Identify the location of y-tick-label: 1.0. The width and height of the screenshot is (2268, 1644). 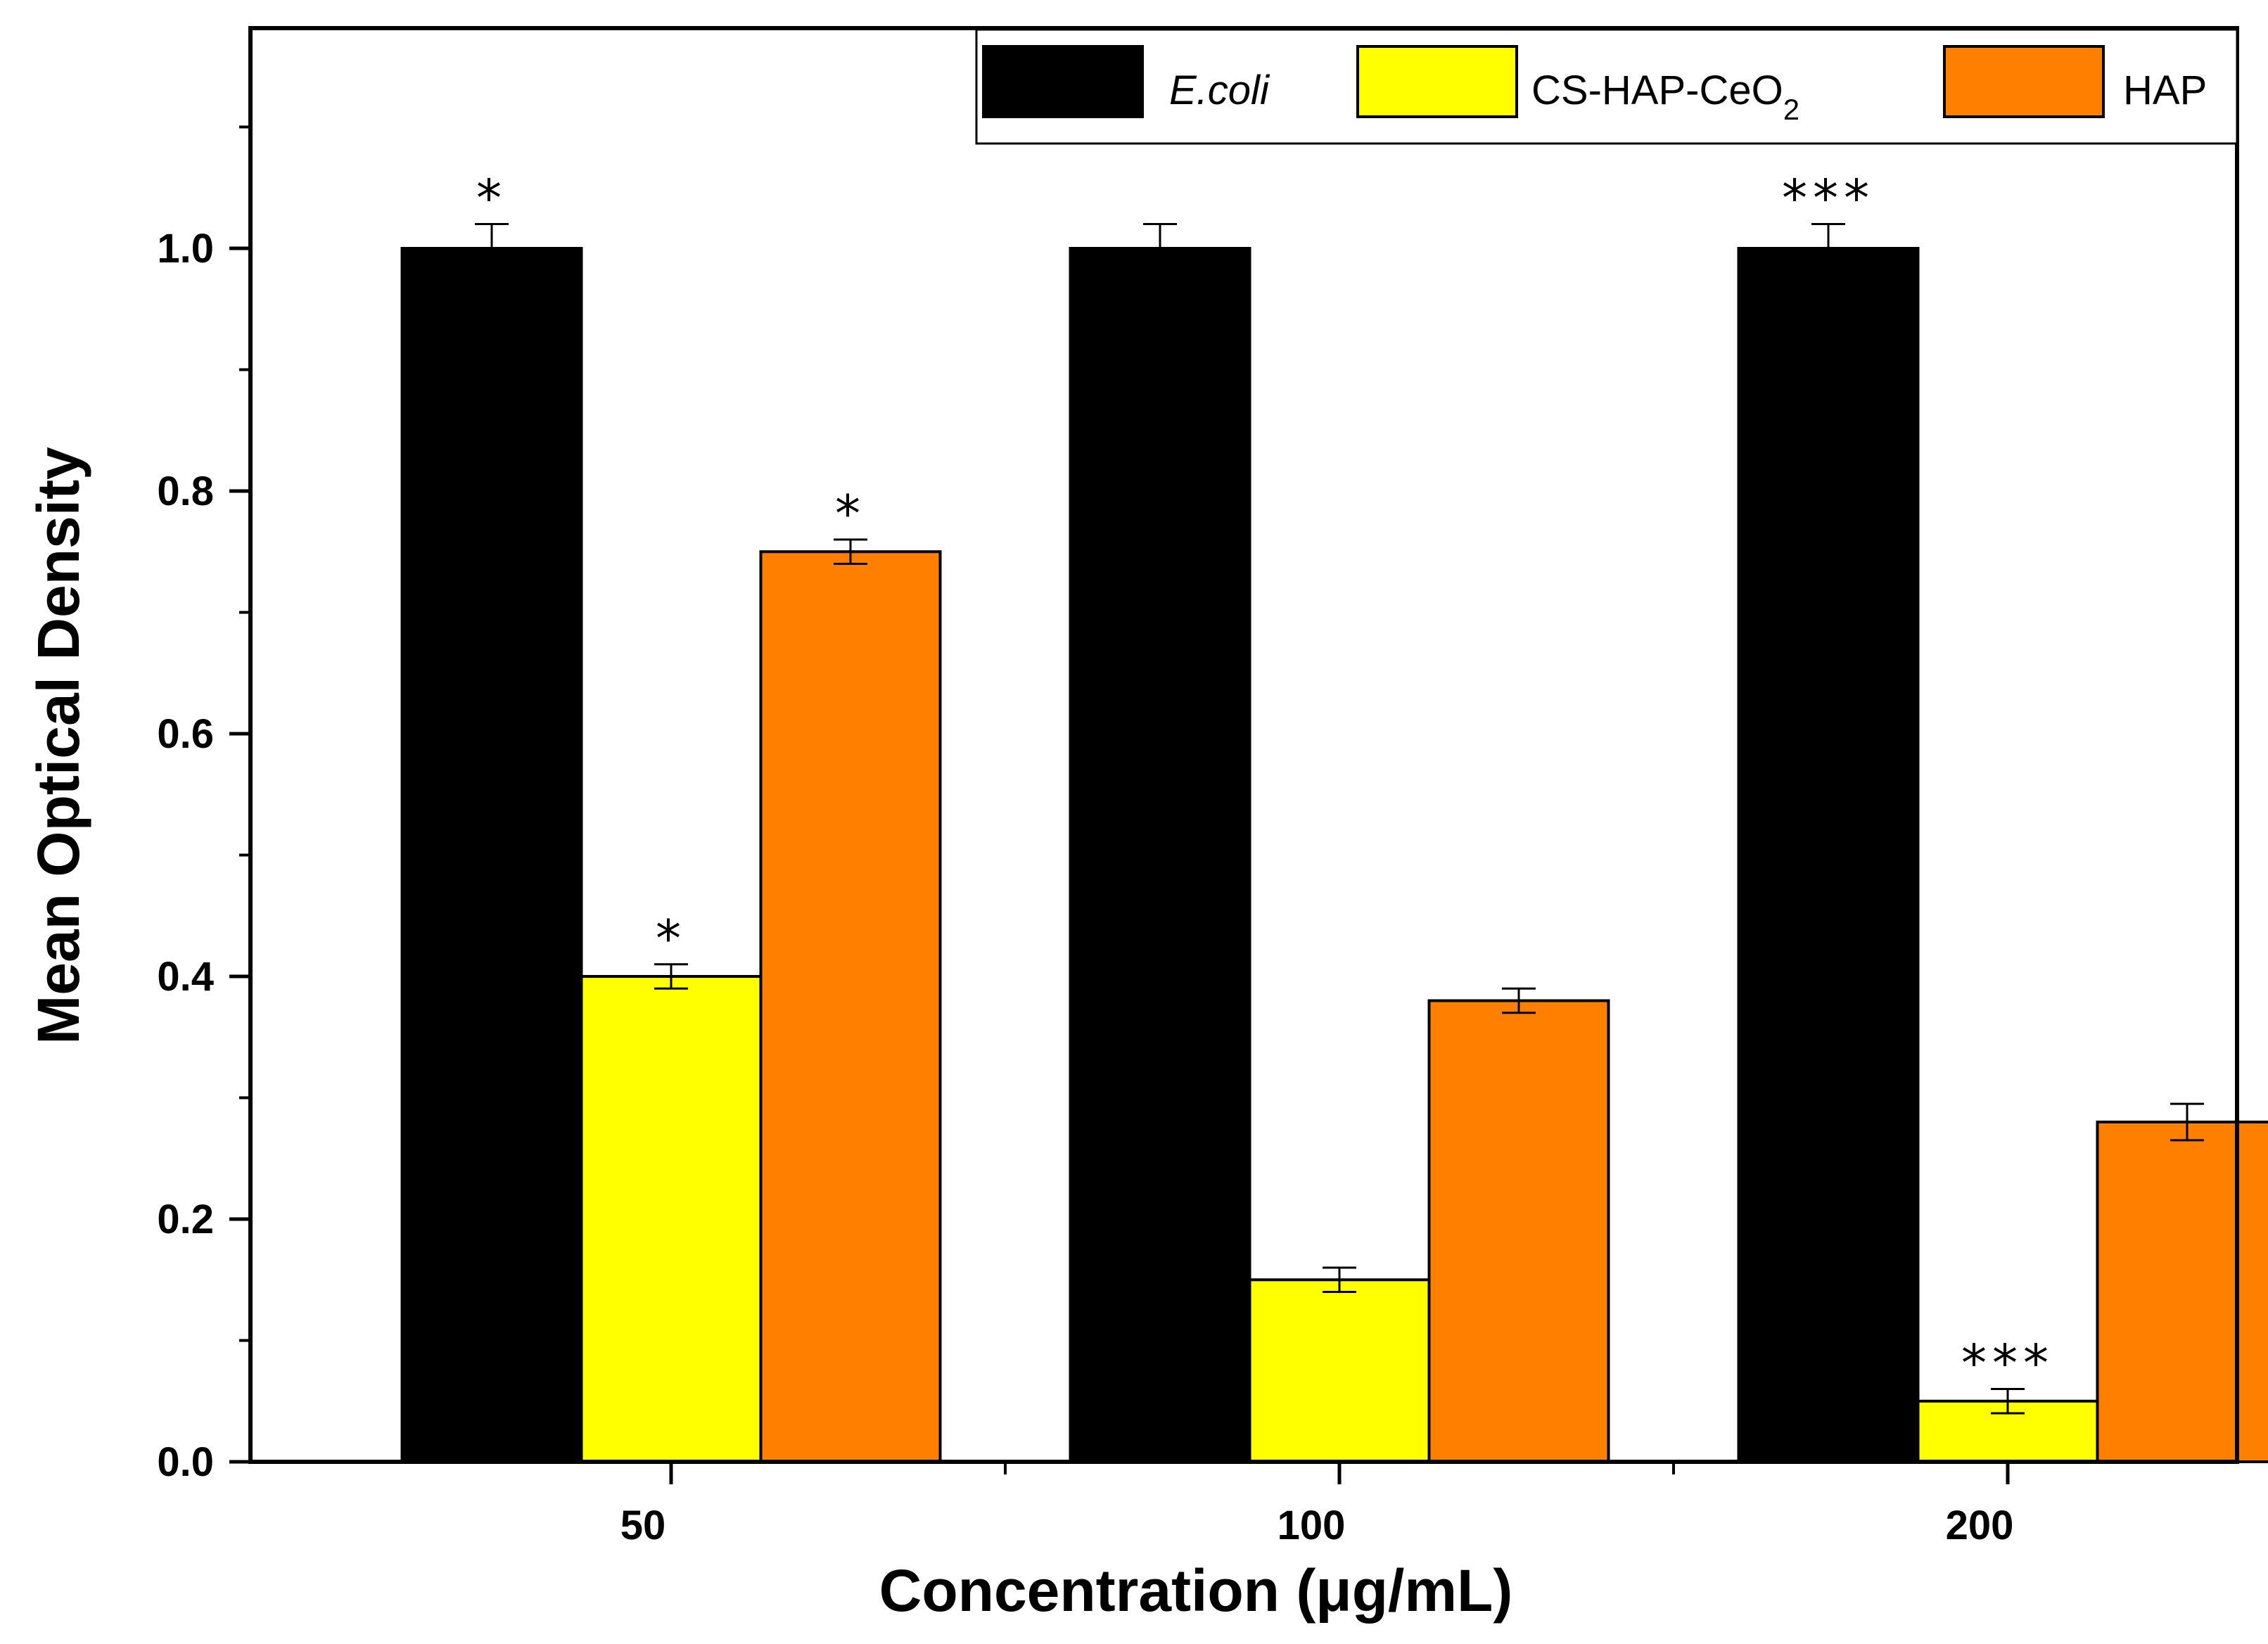
(185, 249).